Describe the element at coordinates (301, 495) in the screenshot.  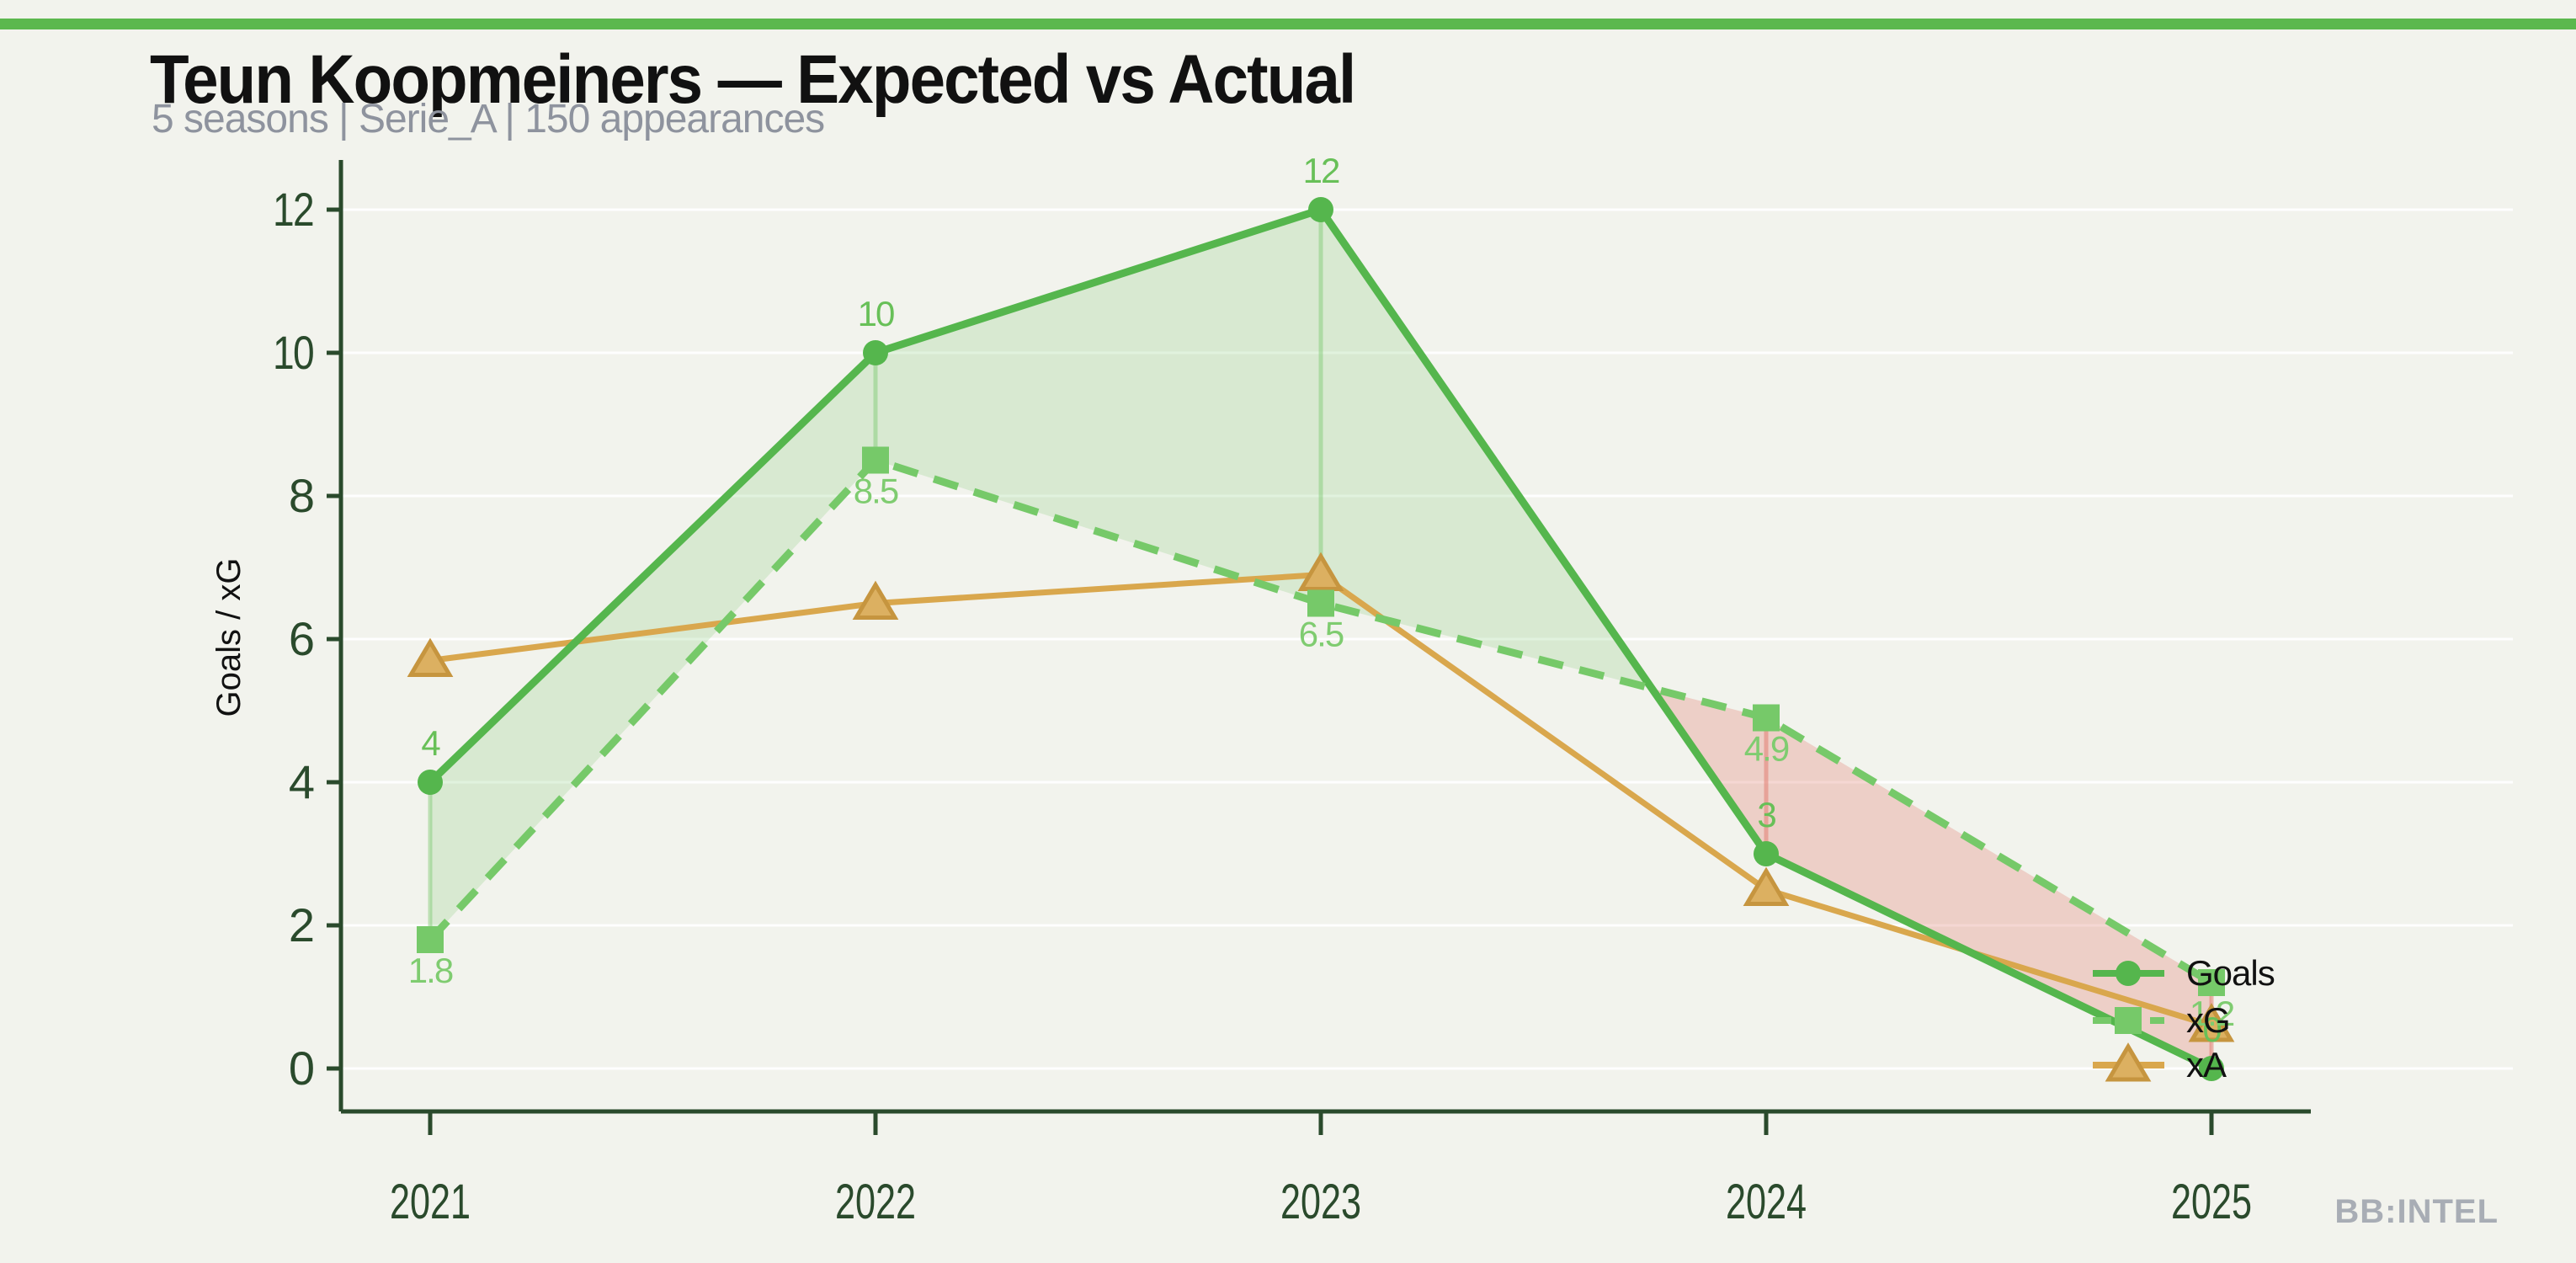
I see `y-tick-label: 8` at that location.